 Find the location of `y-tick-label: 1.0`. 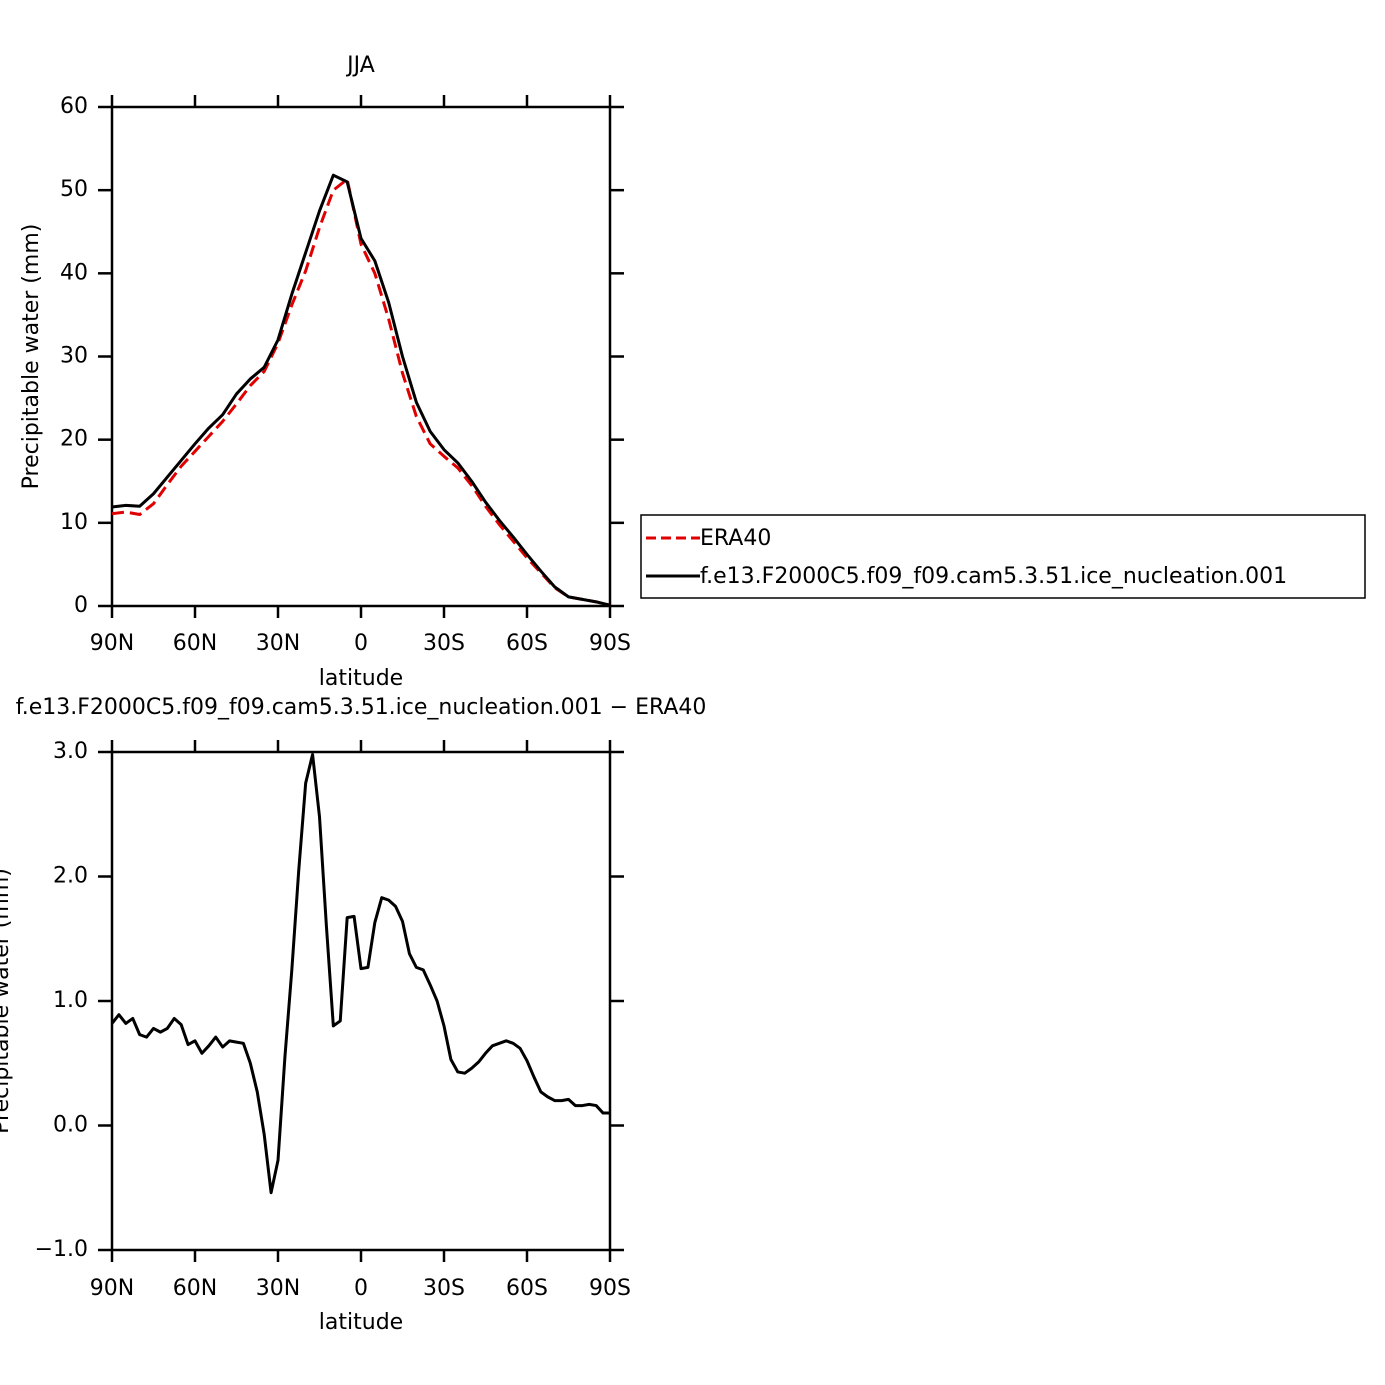

y-tick-label: 1.0 is located at coordinates (70, 1000).